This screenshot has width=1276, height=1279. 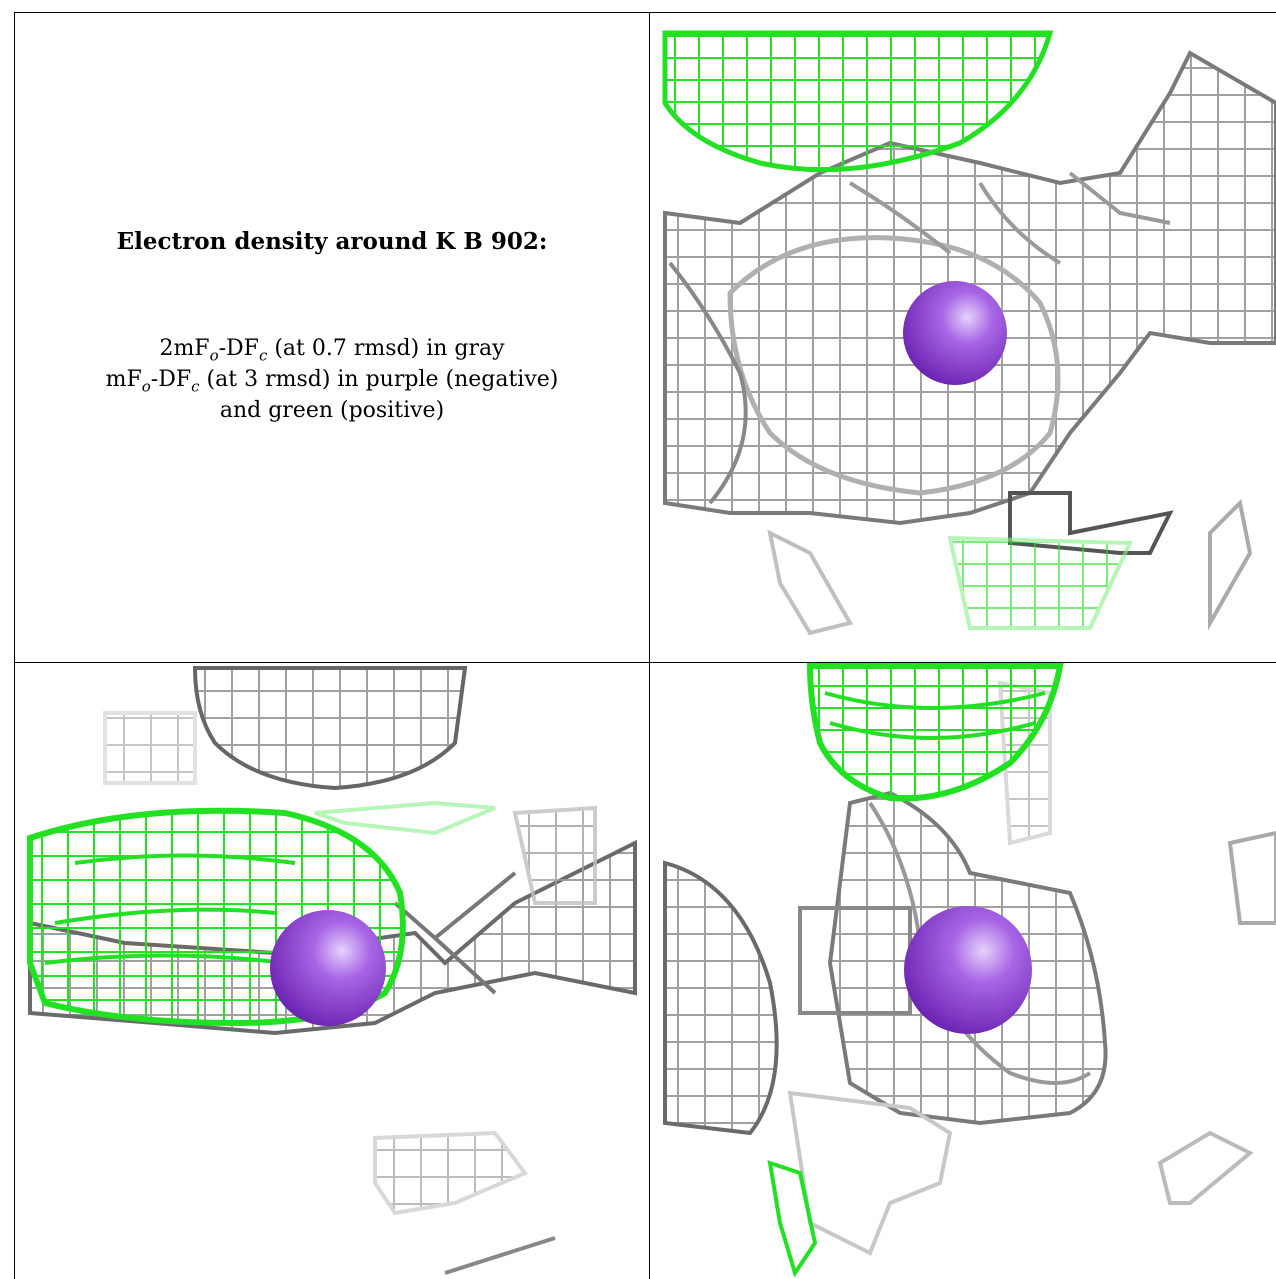 I want to click on grid-divider-vertical, so click(x=649, y=645).